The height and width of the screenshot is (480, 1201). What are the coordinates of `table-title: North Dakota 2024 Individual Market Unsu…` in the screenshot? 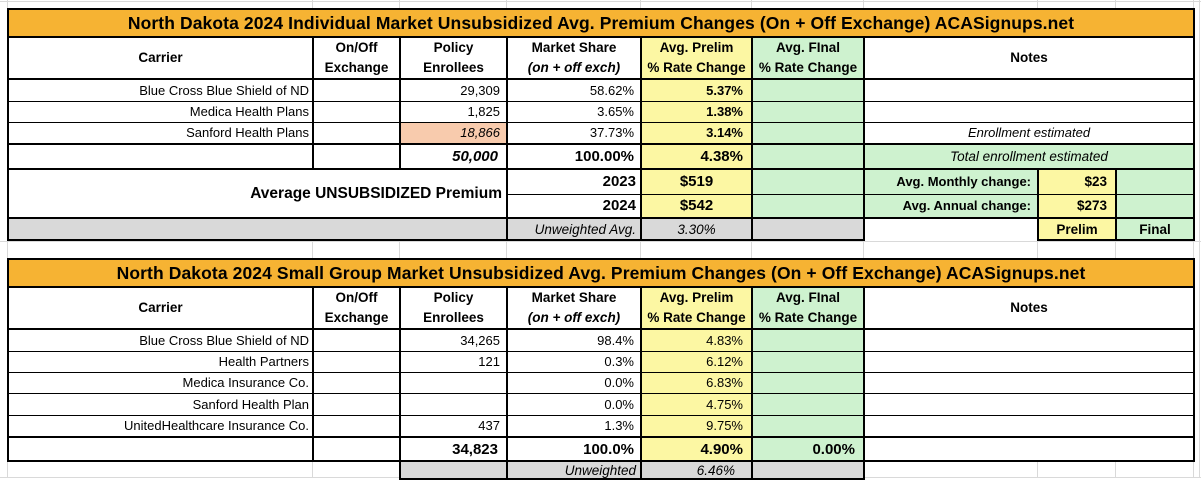 It's located at (601, 23).